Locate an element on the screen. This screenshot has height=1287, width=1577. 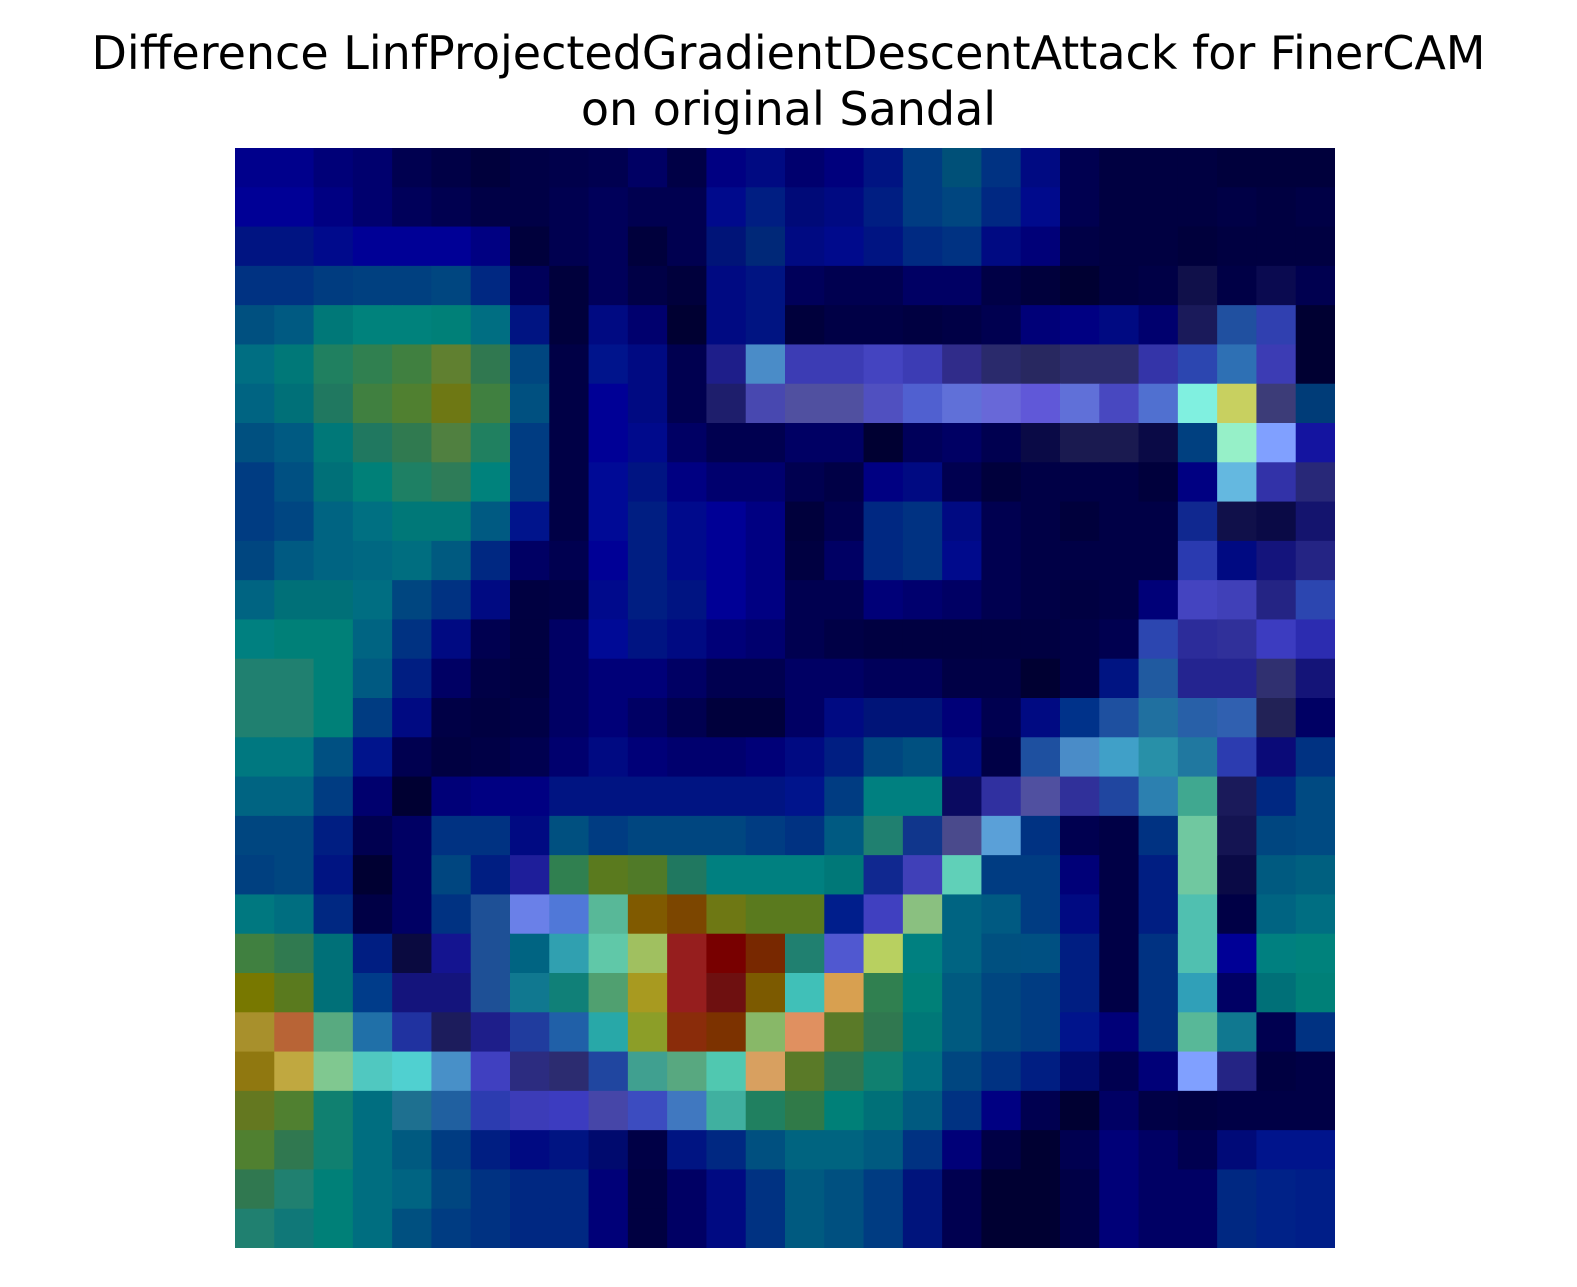
heatmap-cell-r21-c17 is located at coordinates (923, 993).